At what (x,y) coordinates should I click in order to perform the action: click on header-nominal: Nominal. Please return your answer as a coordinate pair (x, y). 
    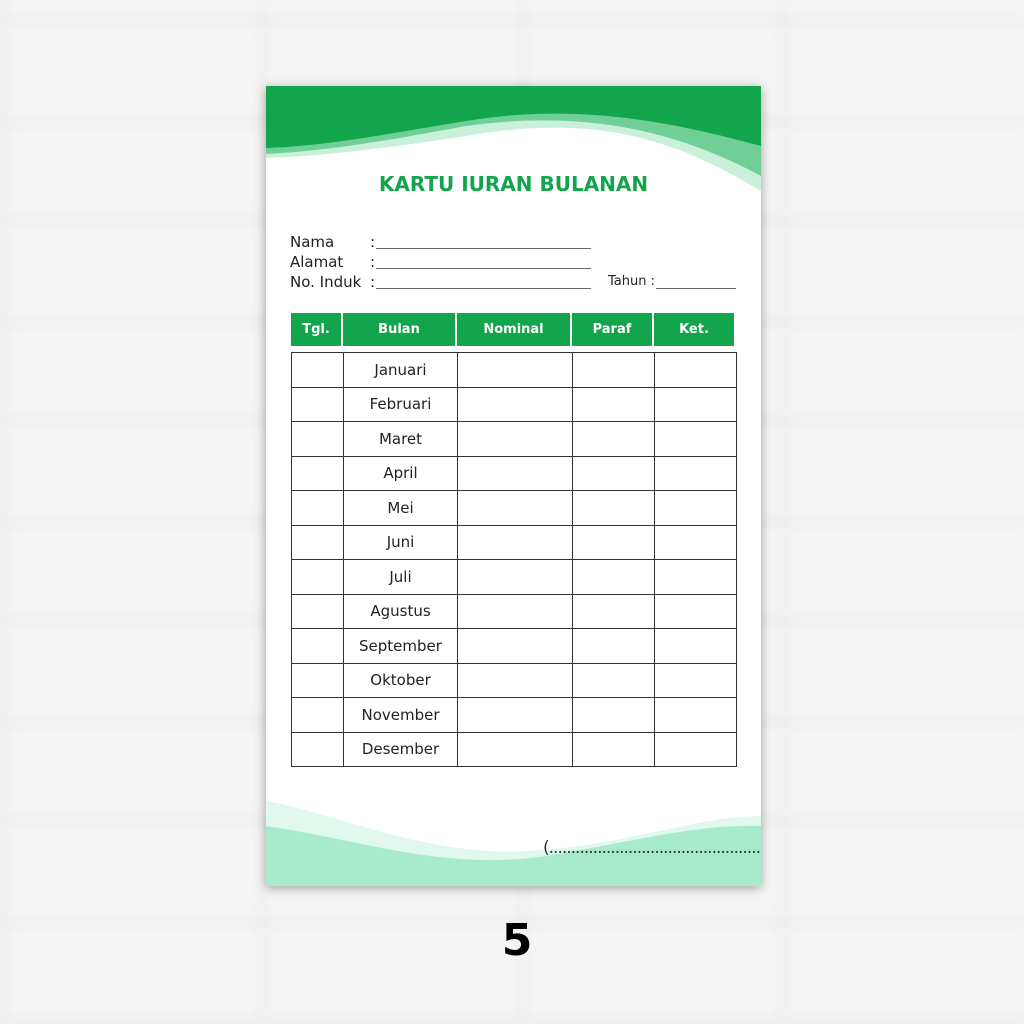
    Looking at the image, I should click on (513, 329).